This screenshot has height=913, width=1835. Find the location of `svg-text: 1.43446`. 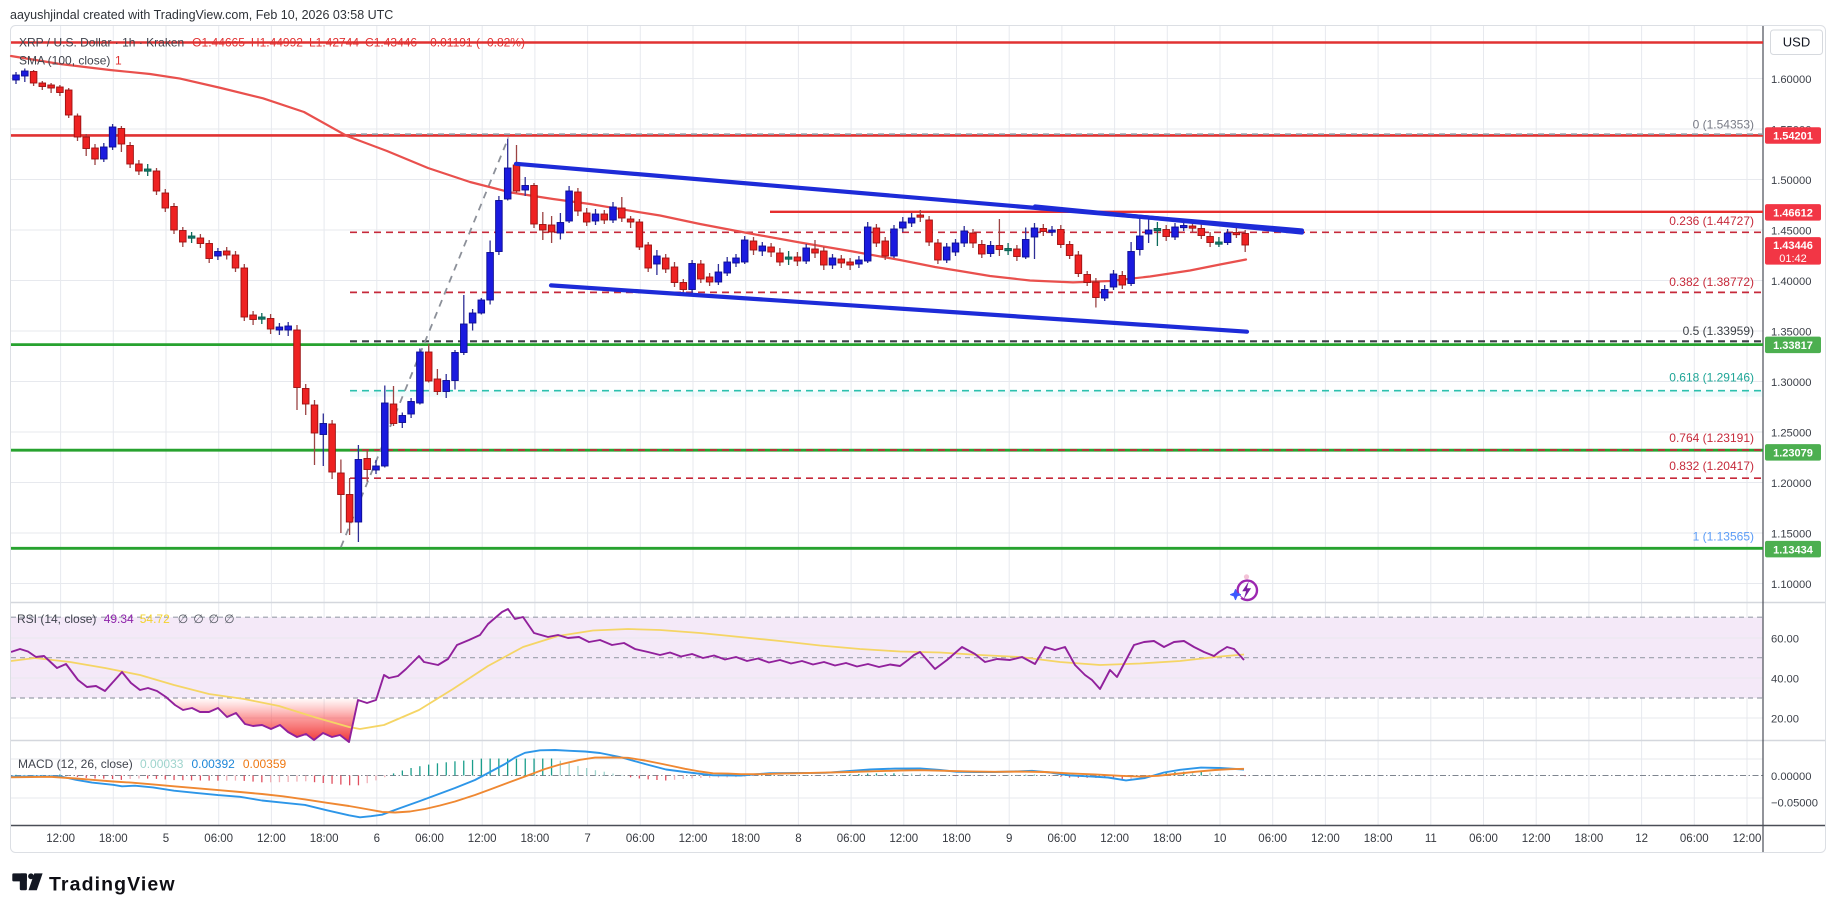

svg-text: 1.43446 is located at coordinates (1793, 246).